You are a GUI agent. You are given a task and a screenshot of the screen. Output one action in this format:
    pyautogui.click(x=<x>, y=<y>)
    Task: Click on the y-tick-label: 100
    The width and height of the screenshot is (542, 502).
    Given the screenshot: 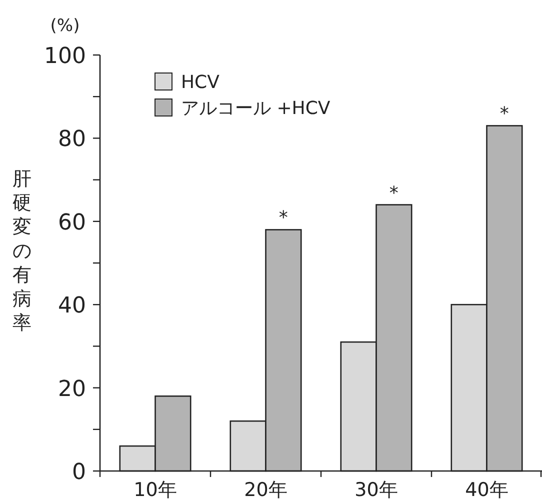 What is the action you would take?
    pyautogui.click(x=65, y=56)
    